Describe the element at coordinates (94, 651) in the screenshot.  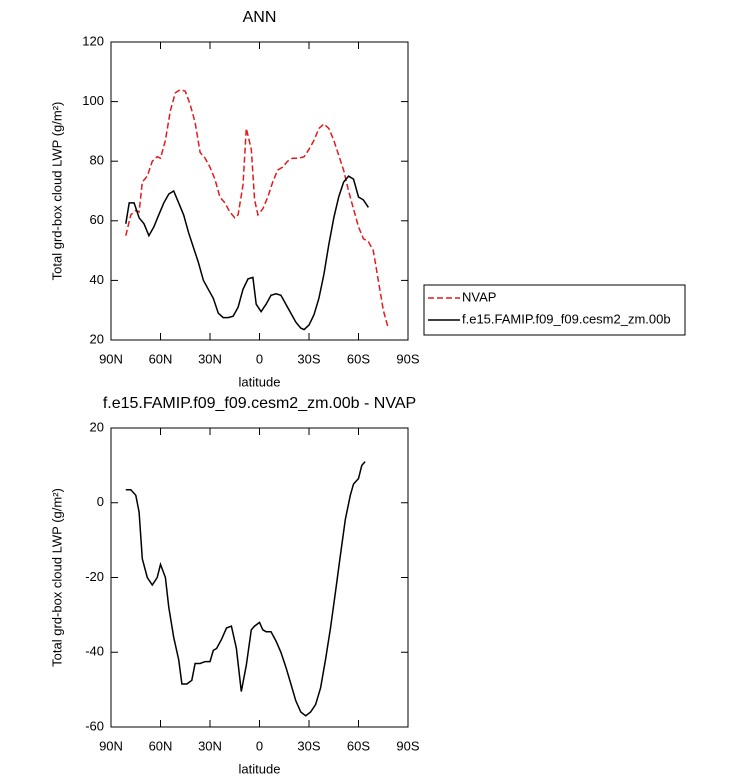
I see `y-tick-label: -40` at that location.